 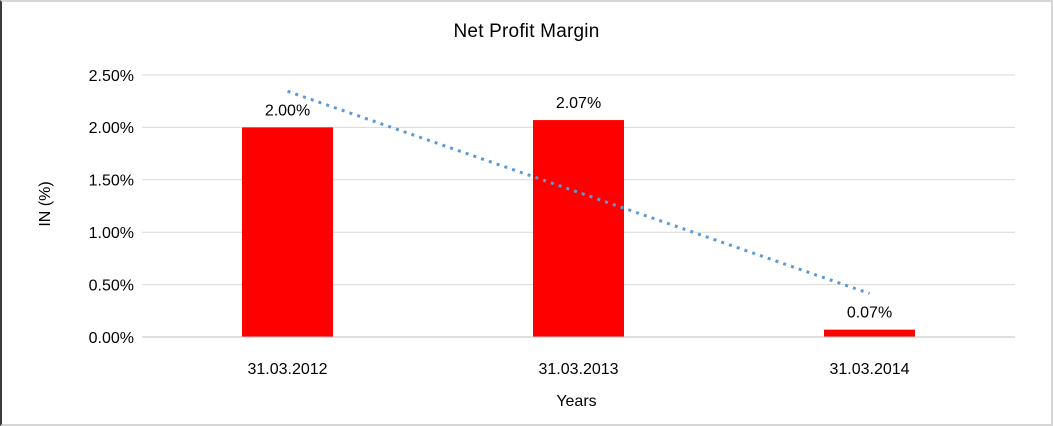 What do you see at coordinates (576, 401) in the screenshot?
I see `x-axis-title: Years` at bounding box center [576, 401].